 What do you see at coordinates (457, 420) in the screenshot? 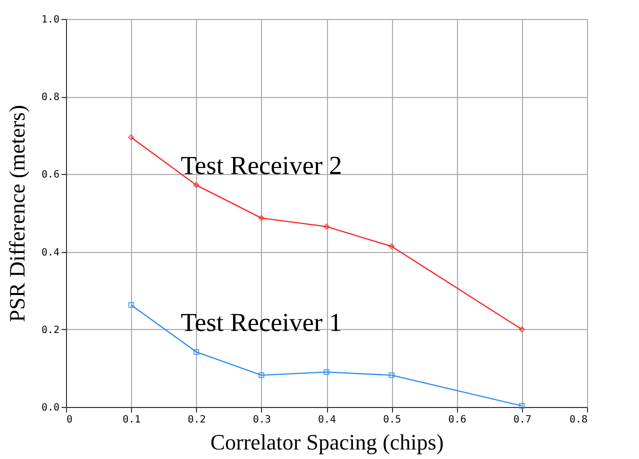
I see `x-tick-label: 0.6` at bounding box center [457, 420].